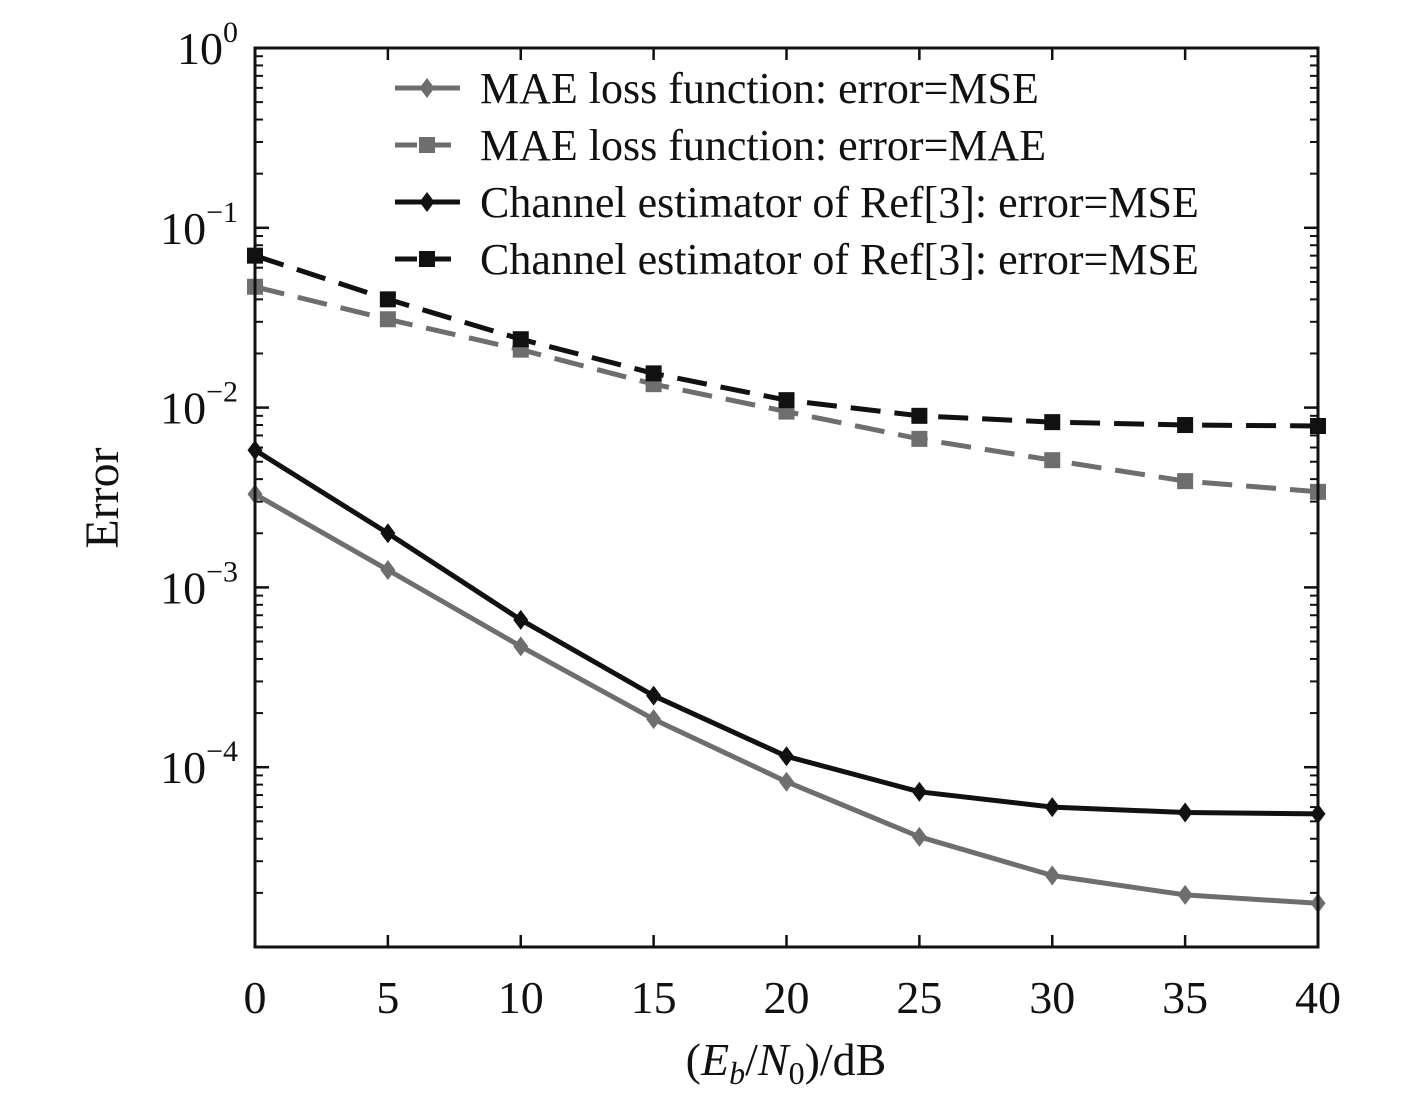 This screenshot has height=1106, width=1417. I want to click on y-tick-label: 10⁰, so click(207, 45).